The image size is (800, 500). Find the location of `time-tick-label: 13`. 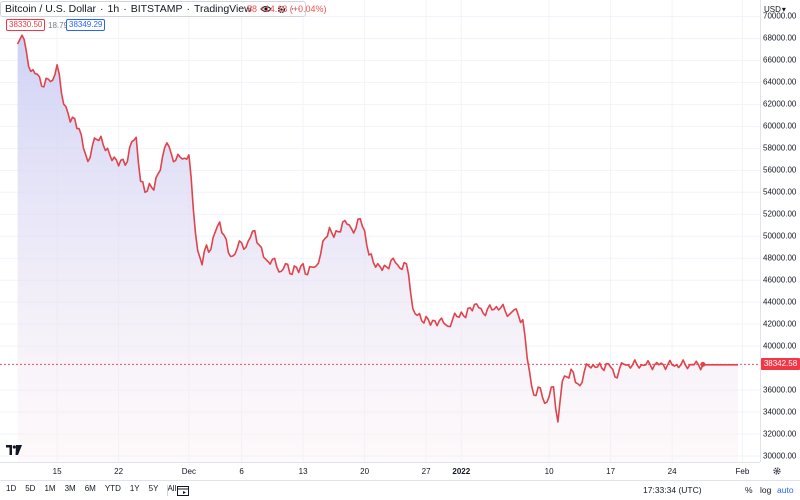

time-tick-label: 13 is located at coordinates (303, 471).